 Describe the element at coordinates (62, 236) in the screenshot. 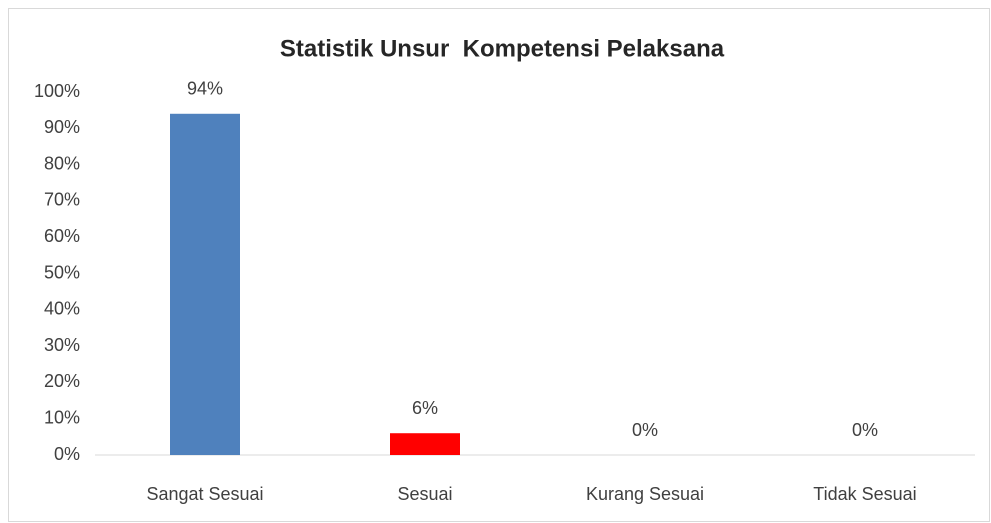

I see `y-tick-label: 60%` at that location.